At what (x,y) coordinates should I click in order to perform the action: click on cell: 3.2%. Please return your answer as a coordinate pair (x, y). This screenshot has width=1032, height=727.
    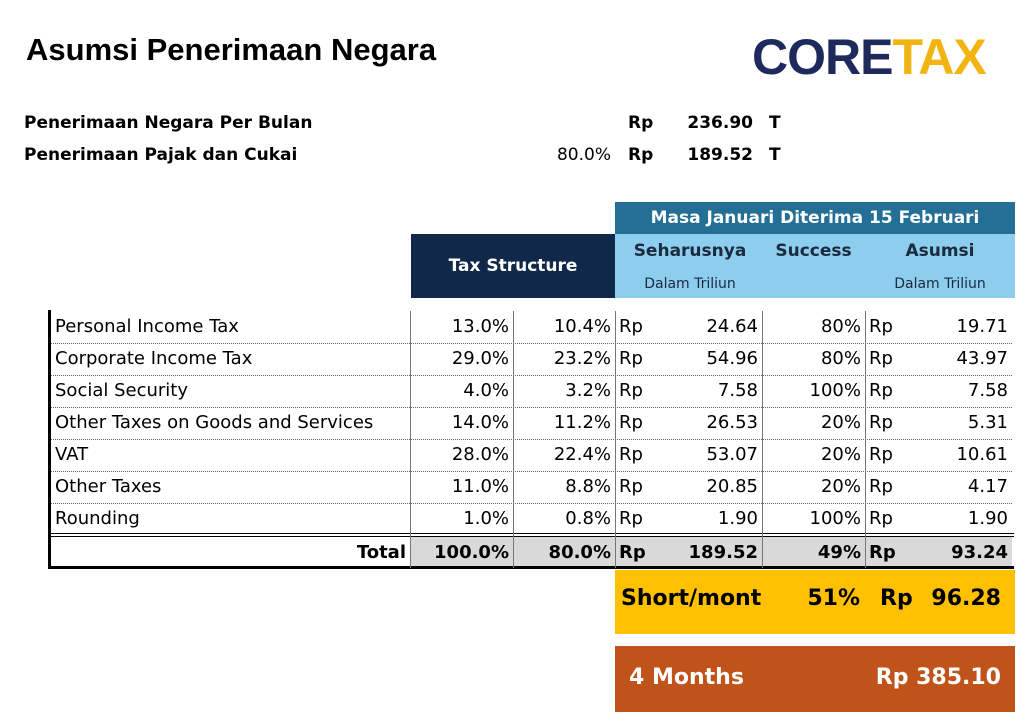
    Looking at the image, I should click on (588, 390).